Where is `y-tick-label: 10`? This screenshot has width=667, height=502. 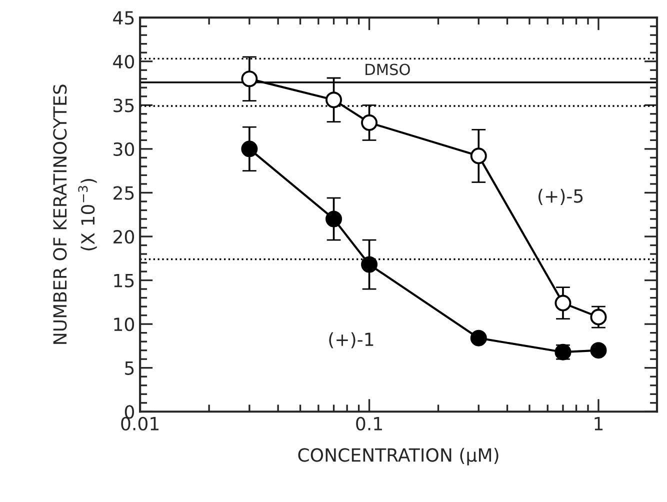 y-tick-label: 10 is located at coordinates (124, 325).